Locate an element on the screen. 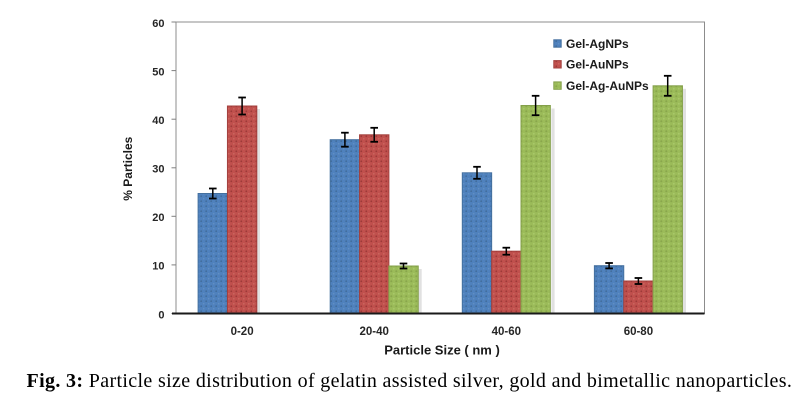  svg-text: 50 is located at coordinates (158, 72).